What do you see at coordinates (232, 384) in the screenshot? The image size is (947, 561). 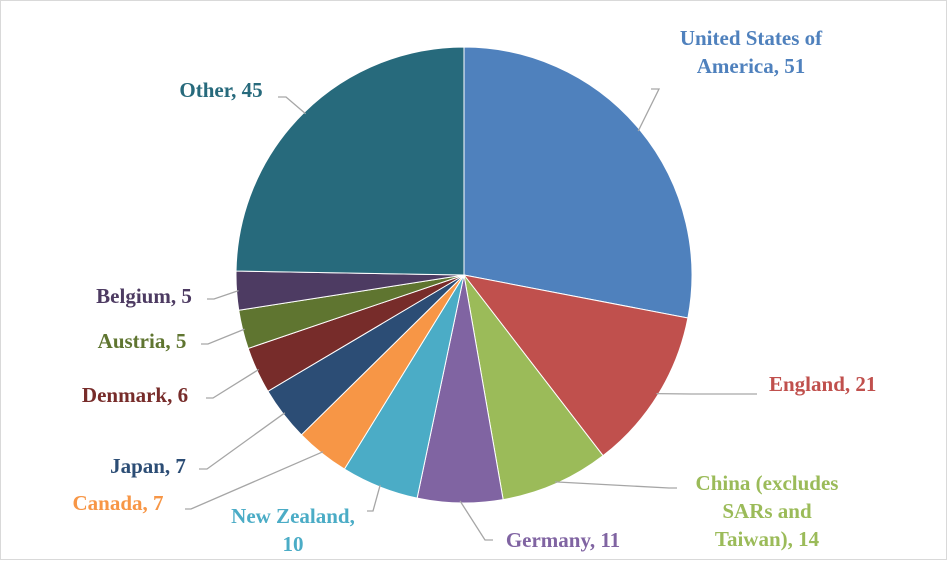 I see `leader-line-denmark` at bounding box center [232, 384].